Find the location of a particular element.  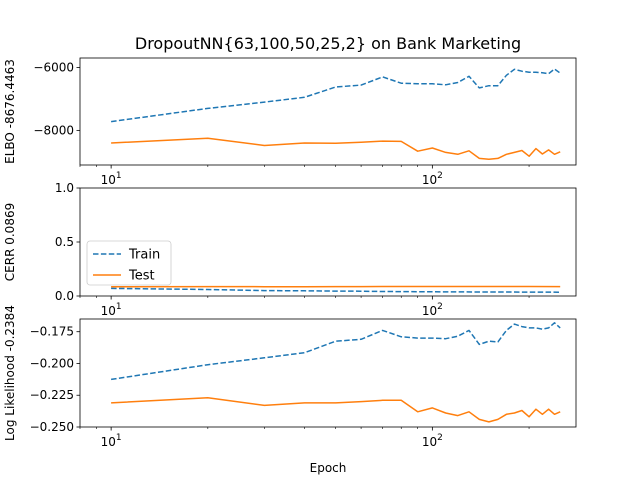

y-tick-label: −0.175 is located at coordinates (52, 332).